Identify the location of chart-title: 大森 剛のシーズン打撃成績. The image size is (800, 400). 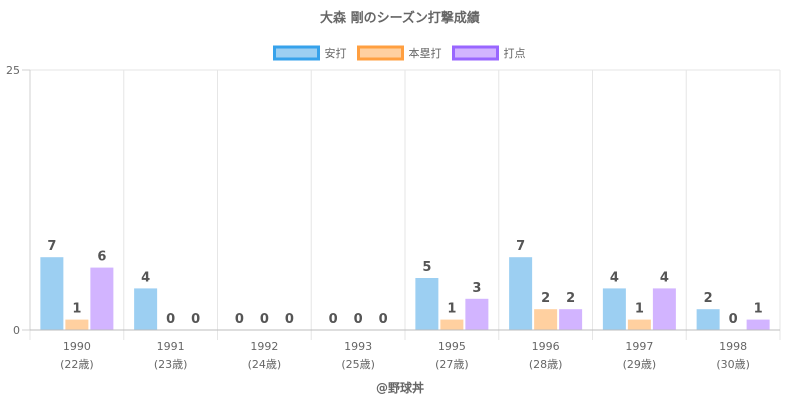
(400, 18).